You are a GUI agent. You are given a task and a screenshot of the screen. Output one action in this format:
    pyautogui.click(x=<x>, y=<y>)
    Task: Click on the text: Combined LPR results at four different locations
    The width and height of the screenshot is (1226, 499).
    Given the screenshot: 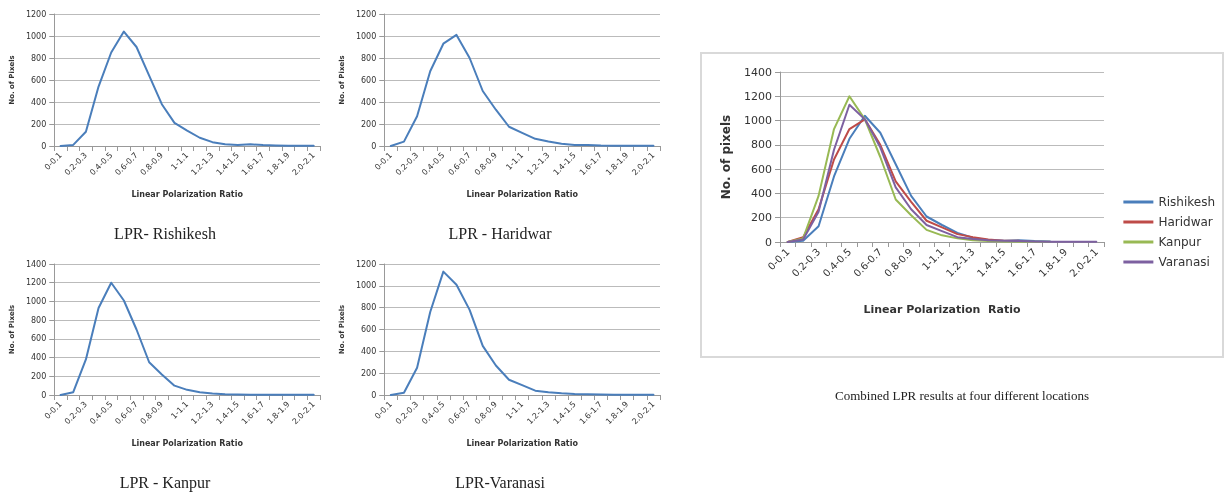 What is the action you would take?
    pyautogui.click(x=962, y=395)
    